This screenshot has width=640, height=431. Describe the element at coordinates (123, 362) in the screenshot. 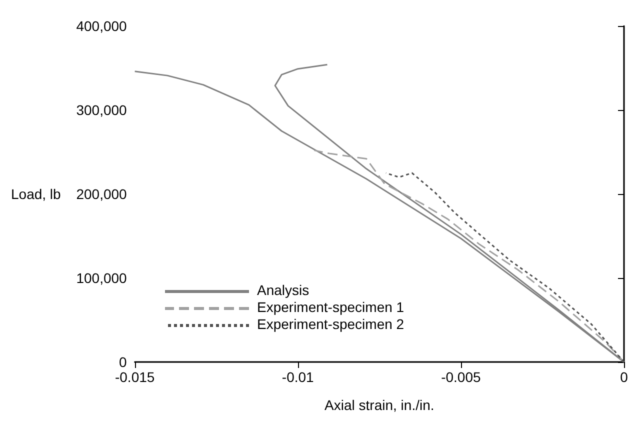

I see `y-tick-label: 0` at that location.